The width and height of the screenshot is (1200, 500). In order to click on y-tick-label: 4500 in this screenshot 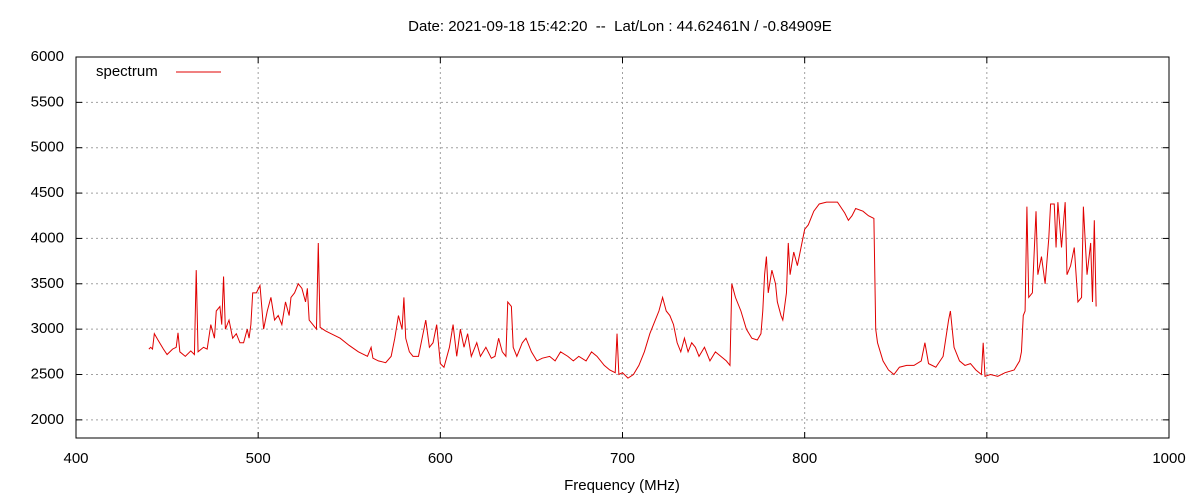, I will do `click(47, 192)`.